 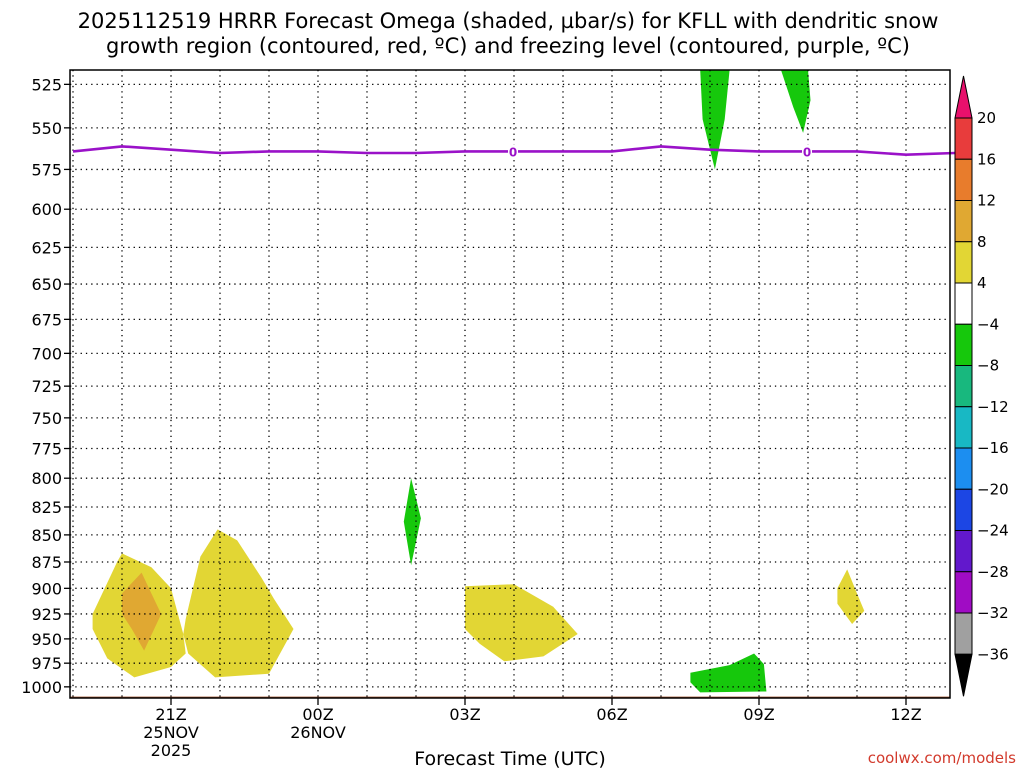 I want to click on x-tick-label-1-2: 25NOV, so click(x=171, y=732).